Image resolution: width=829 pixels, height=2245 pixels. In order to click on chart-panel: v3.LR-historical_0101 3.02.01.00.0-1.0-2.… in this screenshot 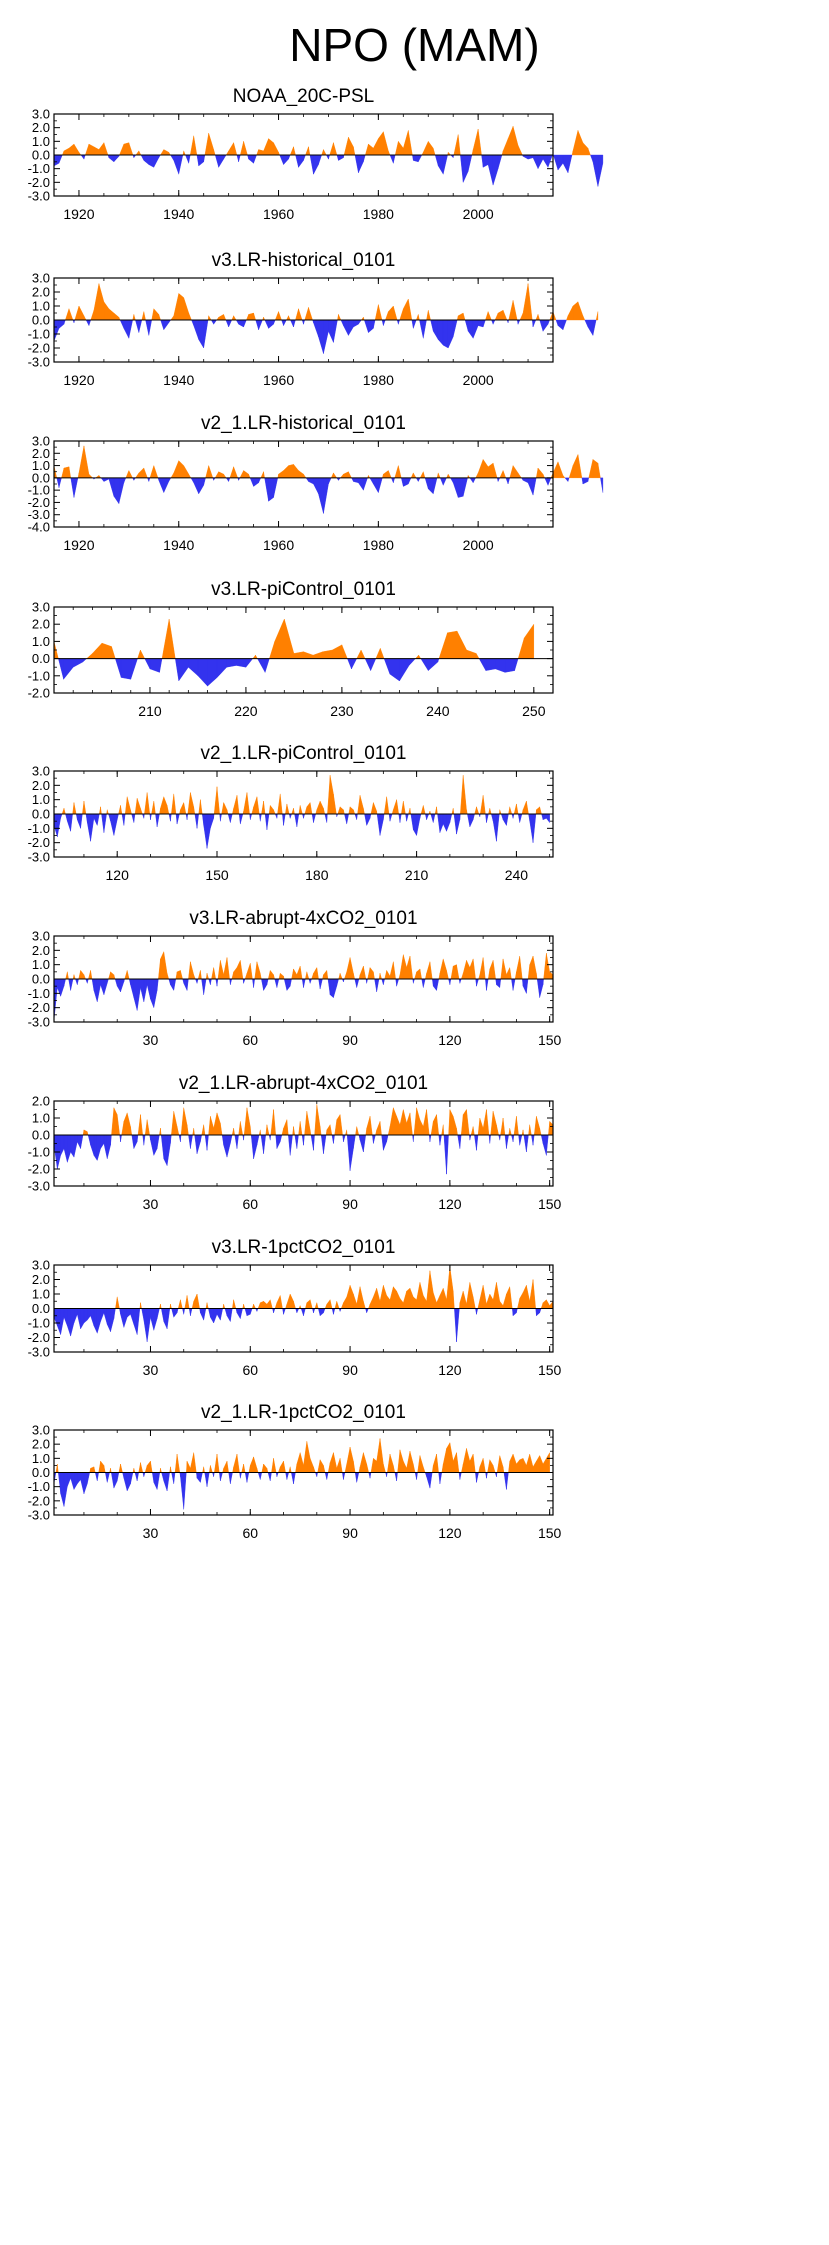, I will do `click(313, 319)`.